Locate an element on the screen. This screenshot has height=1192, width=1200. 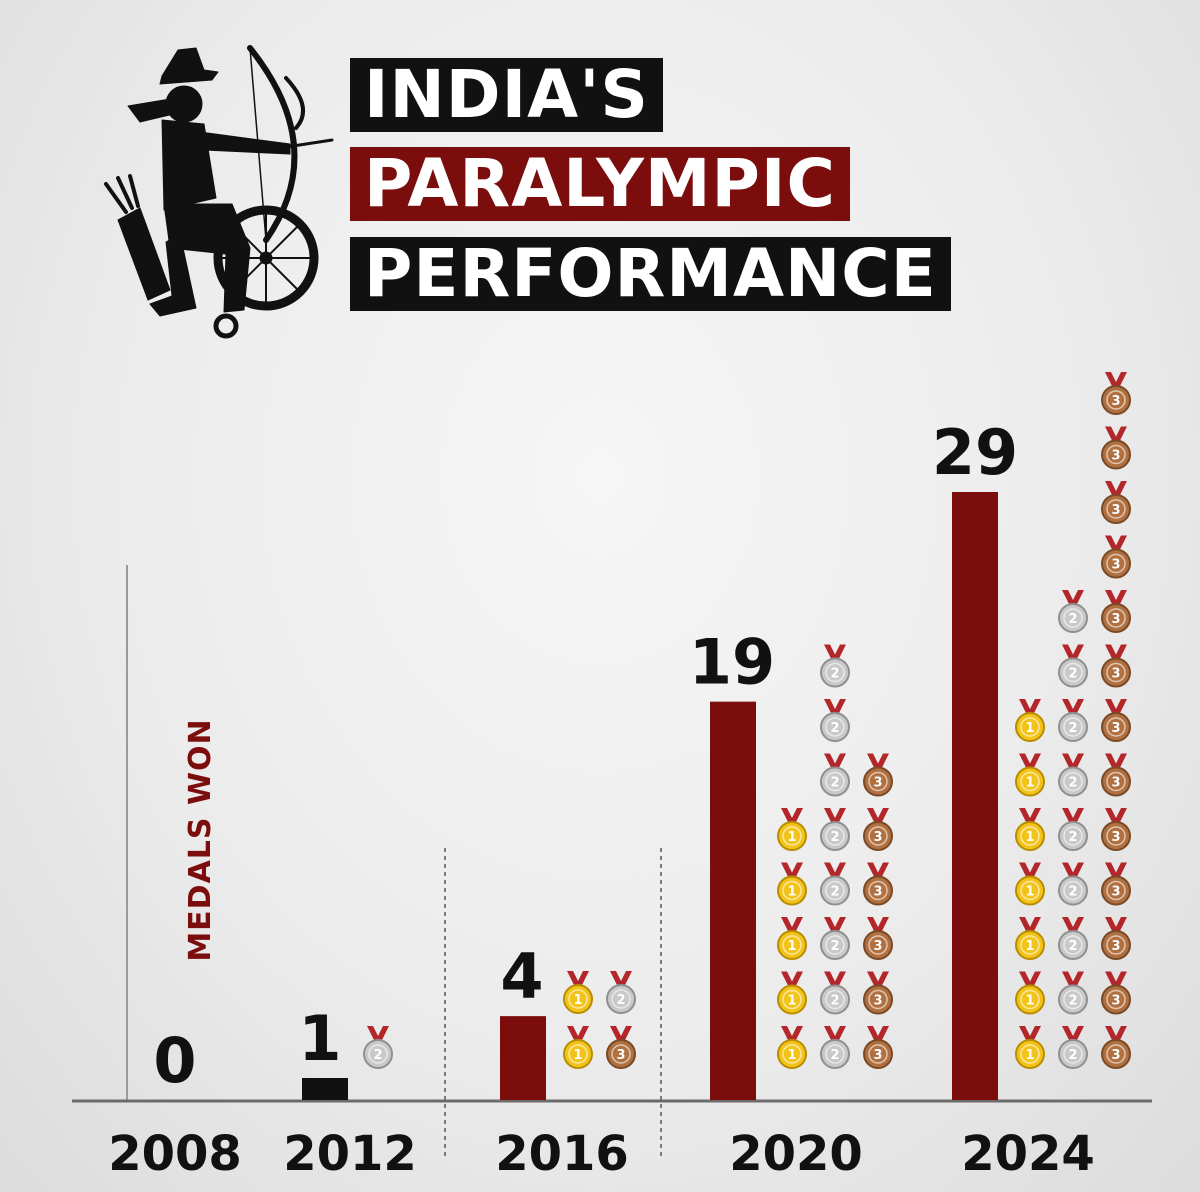
year-label-2016: 2016 is located at coordinates (562, 1154).